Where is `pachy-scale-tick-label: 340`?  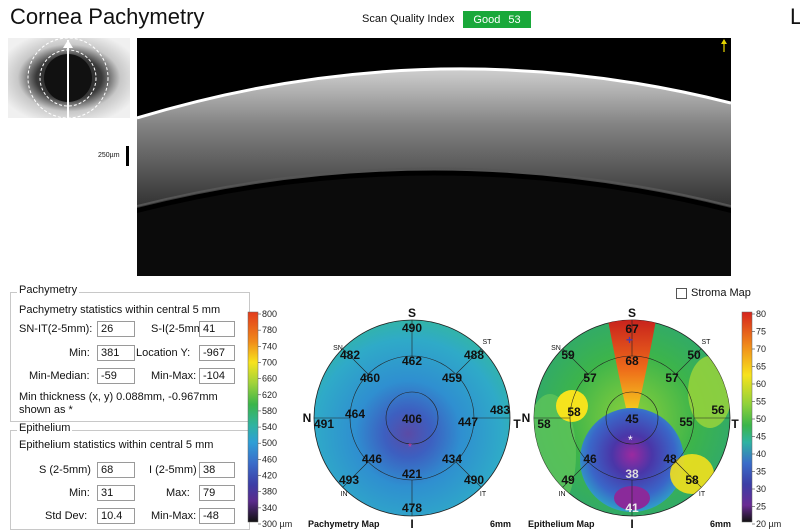
pachy-scale-tick-label: 340 is located at coordinates (269, 508).